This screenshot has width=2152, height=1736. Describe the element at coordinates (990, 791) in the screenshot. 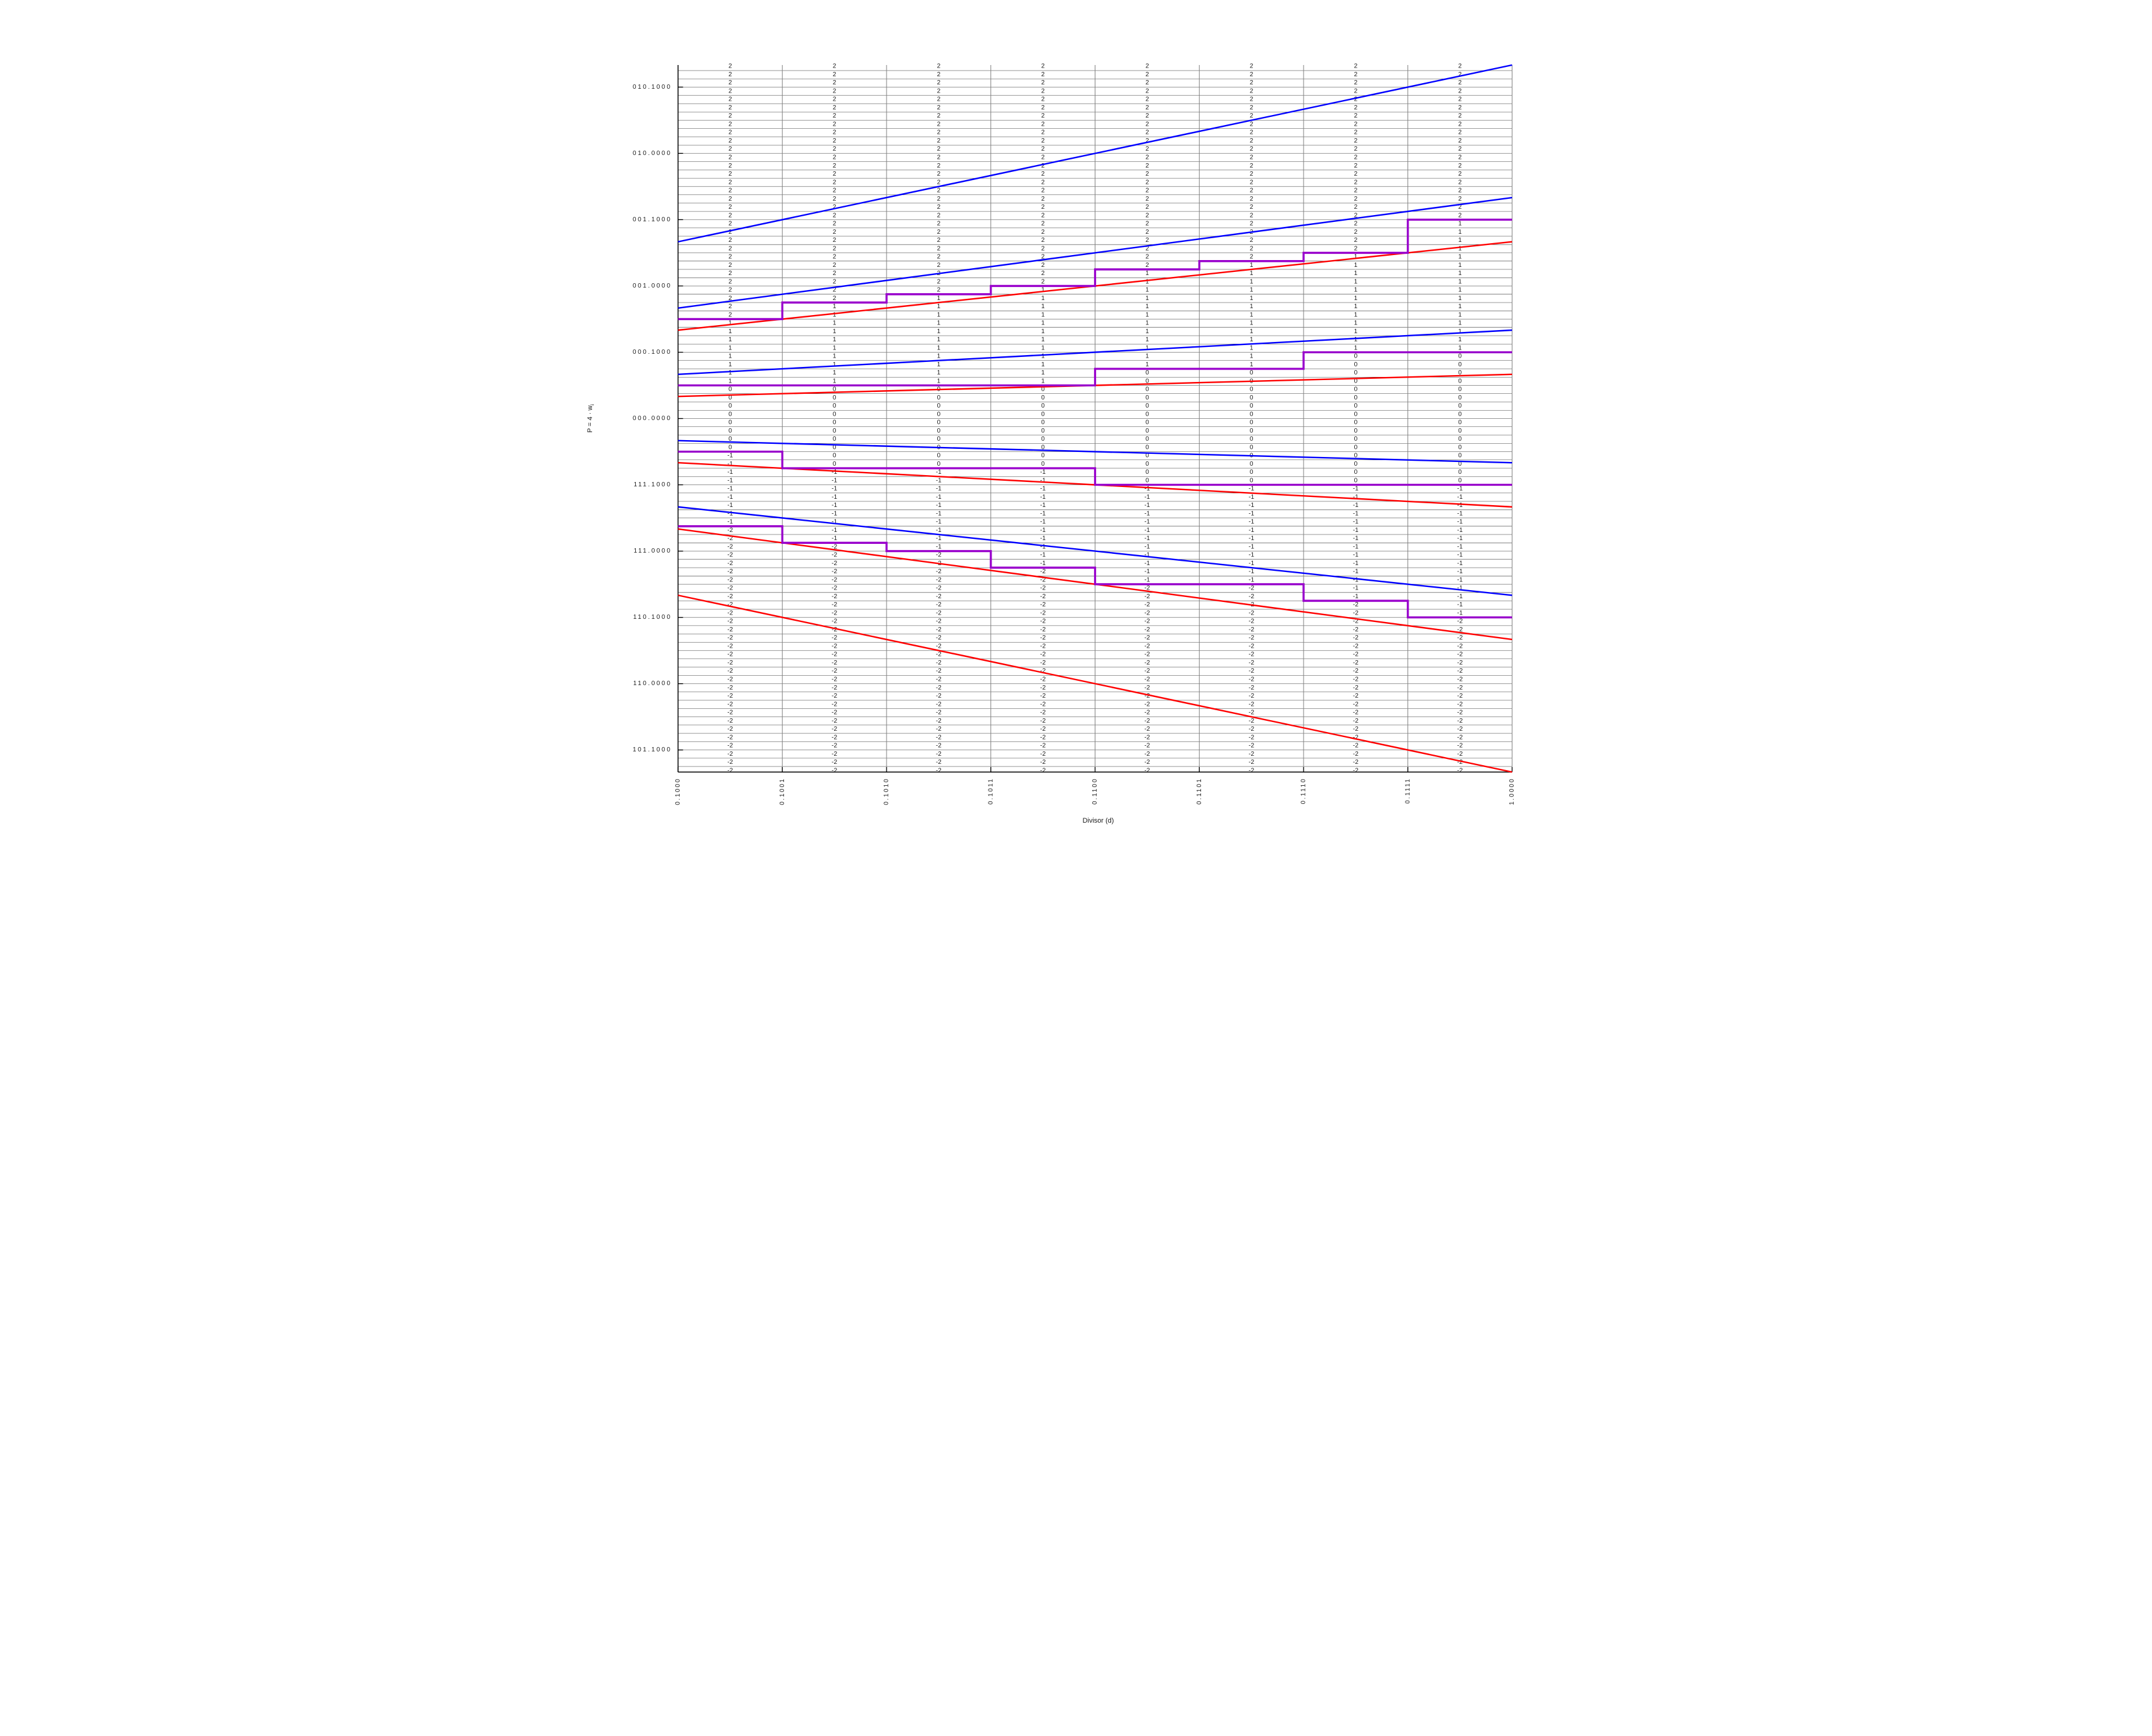

I see `x-tick-label: 0.1011` at that location.